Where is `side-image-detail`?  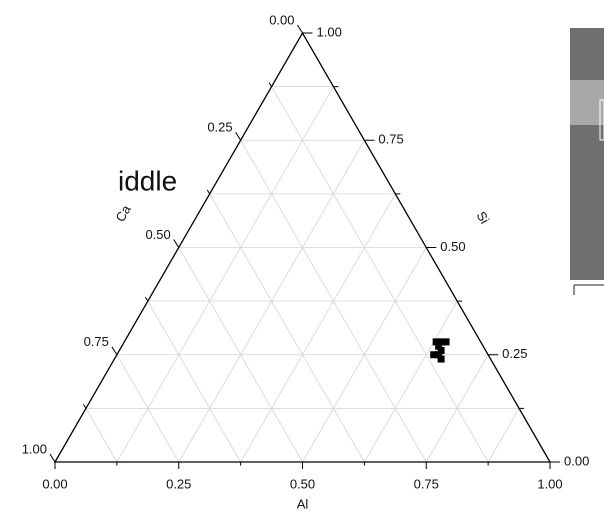 side-image-detail is located at coordinates (587, 102).